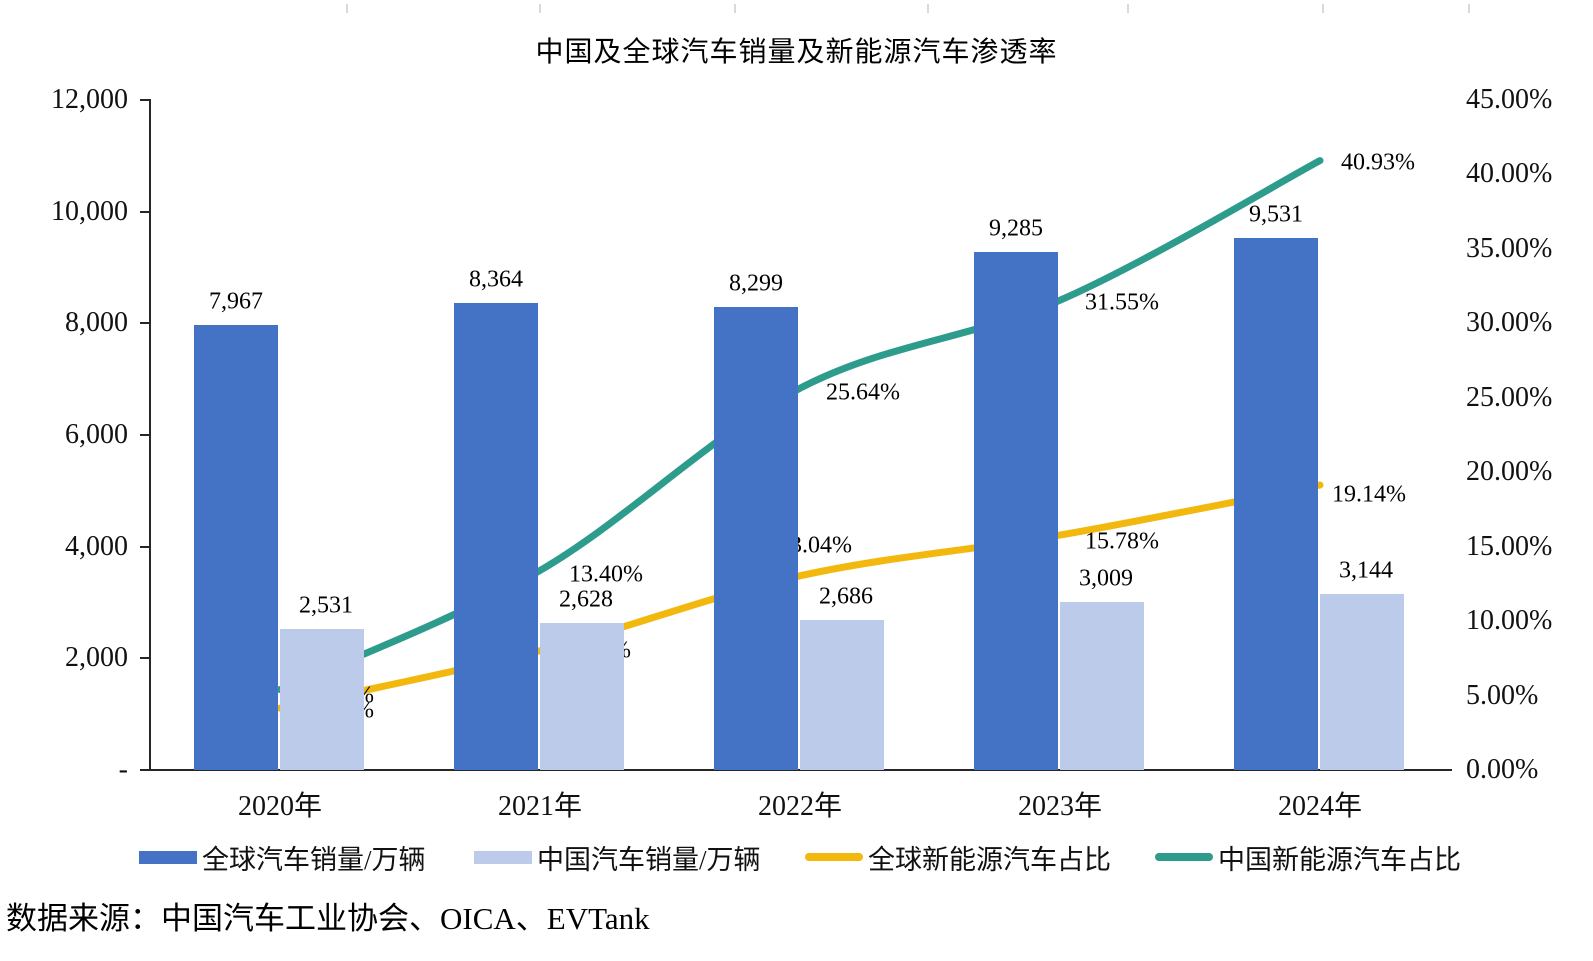 This screenshot has width=1593, height=961. Describe the element at coordinates (236, 301) in the screenshot. I see `bar-value-label: 7,967` at that location.